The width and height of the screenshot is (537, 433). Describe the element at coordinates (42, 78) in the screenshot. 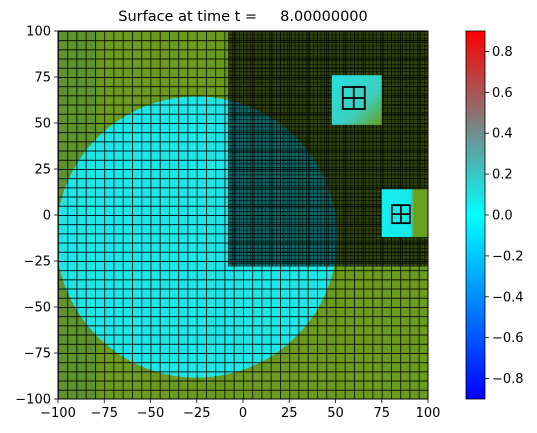

I see `y-tick-label: 75` at that location.